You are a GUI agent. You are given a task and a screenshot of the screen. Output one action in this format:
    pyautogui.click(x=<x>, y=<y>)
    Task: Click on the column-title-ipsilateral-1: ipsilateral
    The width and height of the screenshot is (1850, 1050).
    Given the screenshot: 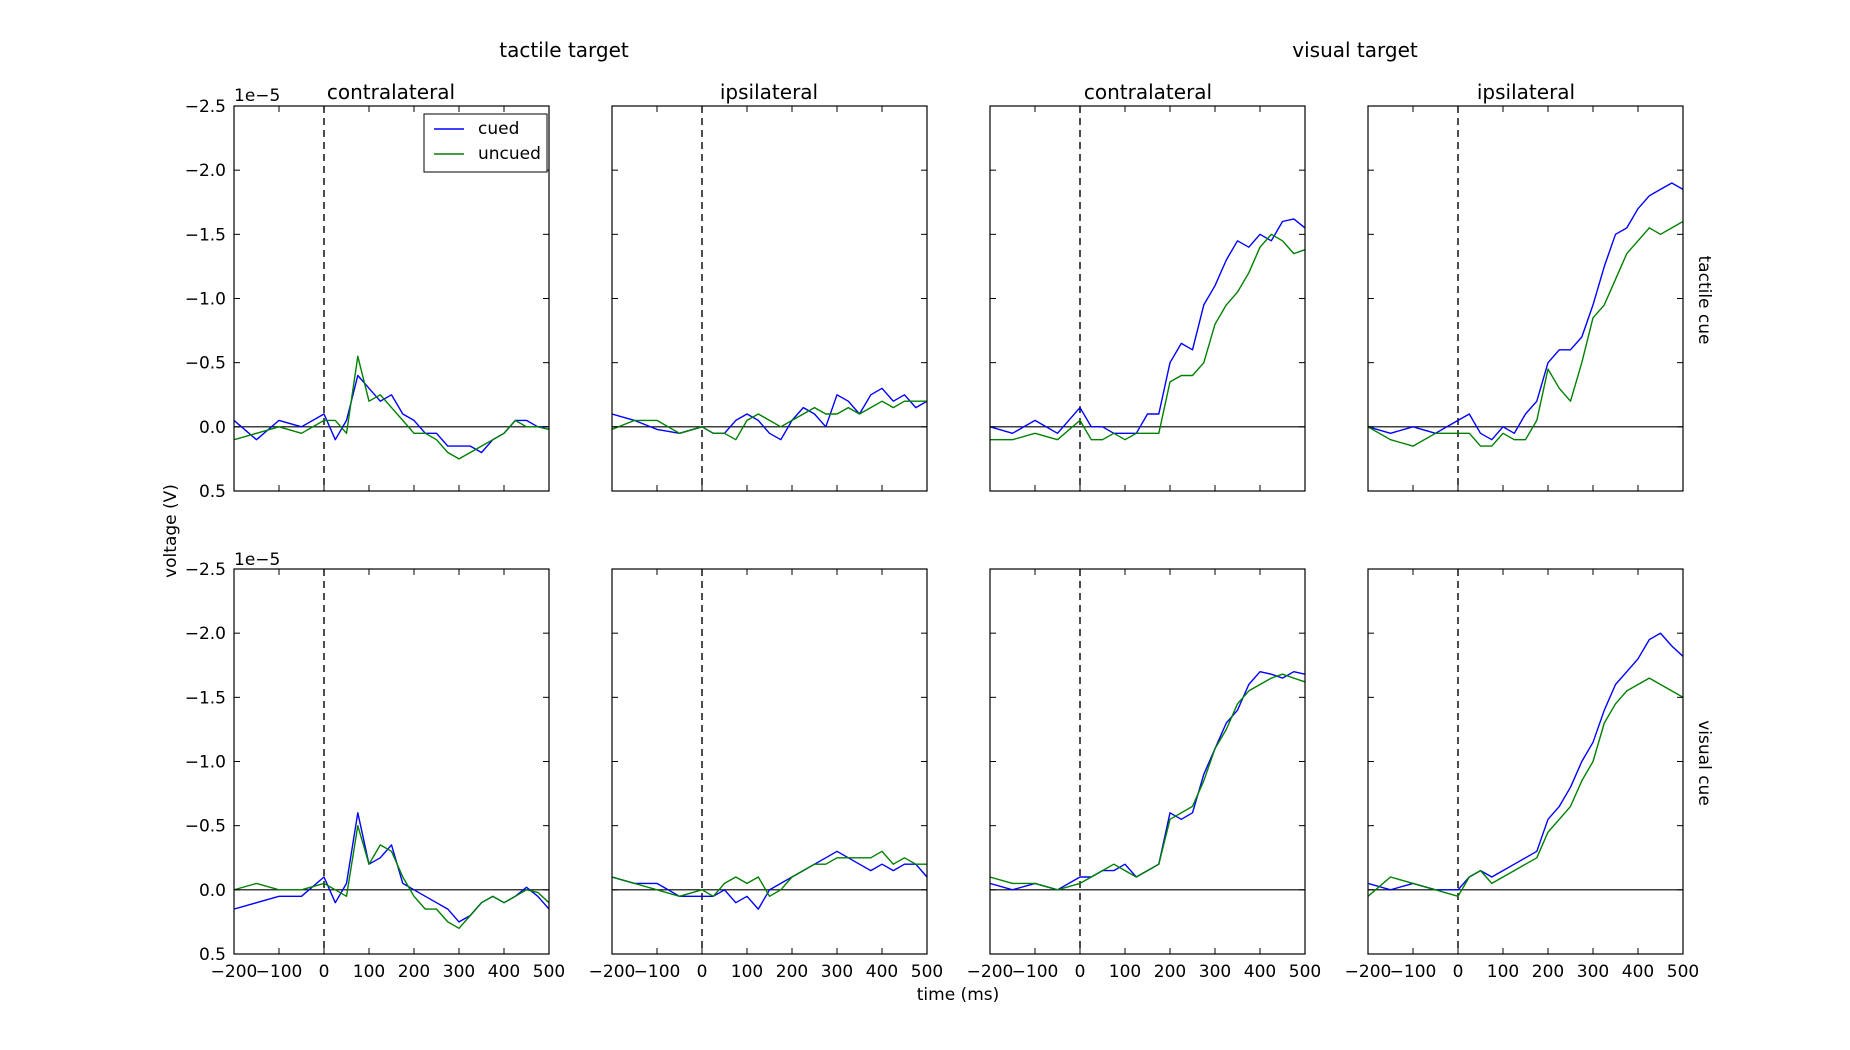 What is the action you would take?
    pyautogui.click(x=769, y=92)
    